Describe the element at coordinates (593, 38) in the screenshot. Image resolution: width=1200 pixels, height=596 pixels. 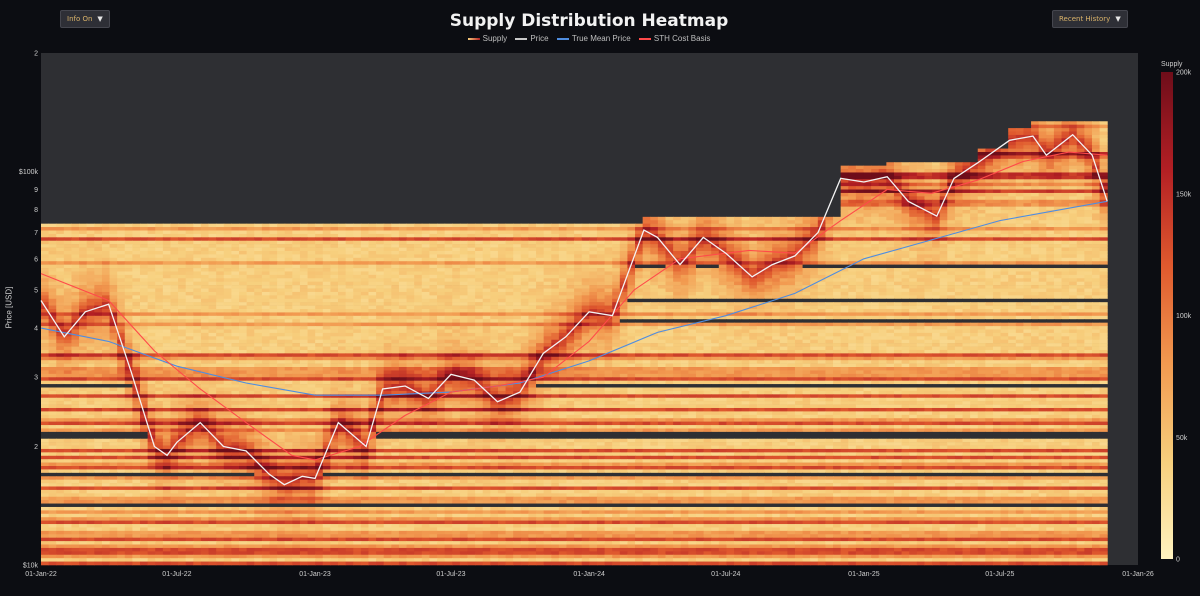
I see `legend-item-true-mean-price: True Mean Price` at that location.